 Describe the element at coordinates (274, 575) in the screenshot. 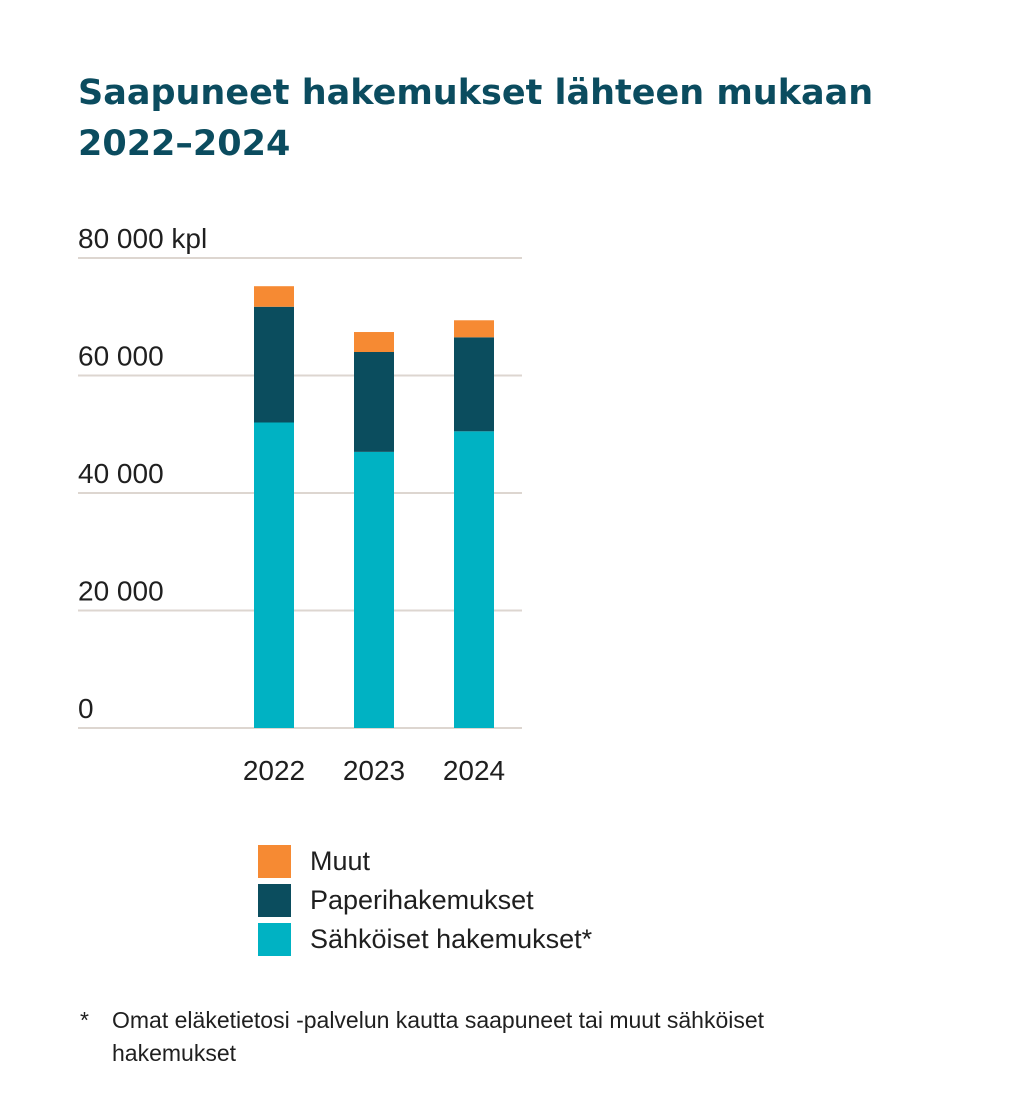

I see `bar-2022-sahkoiset-hakemukset` at that location.